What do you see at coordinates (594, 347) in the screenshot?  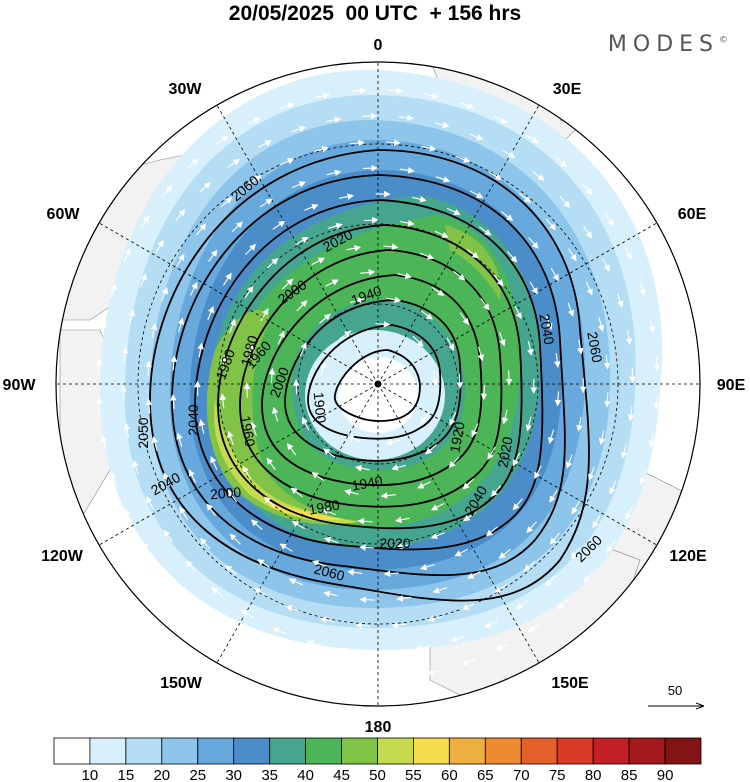 I see `contour-label-text: 2060` at bounding box center [594, 347].